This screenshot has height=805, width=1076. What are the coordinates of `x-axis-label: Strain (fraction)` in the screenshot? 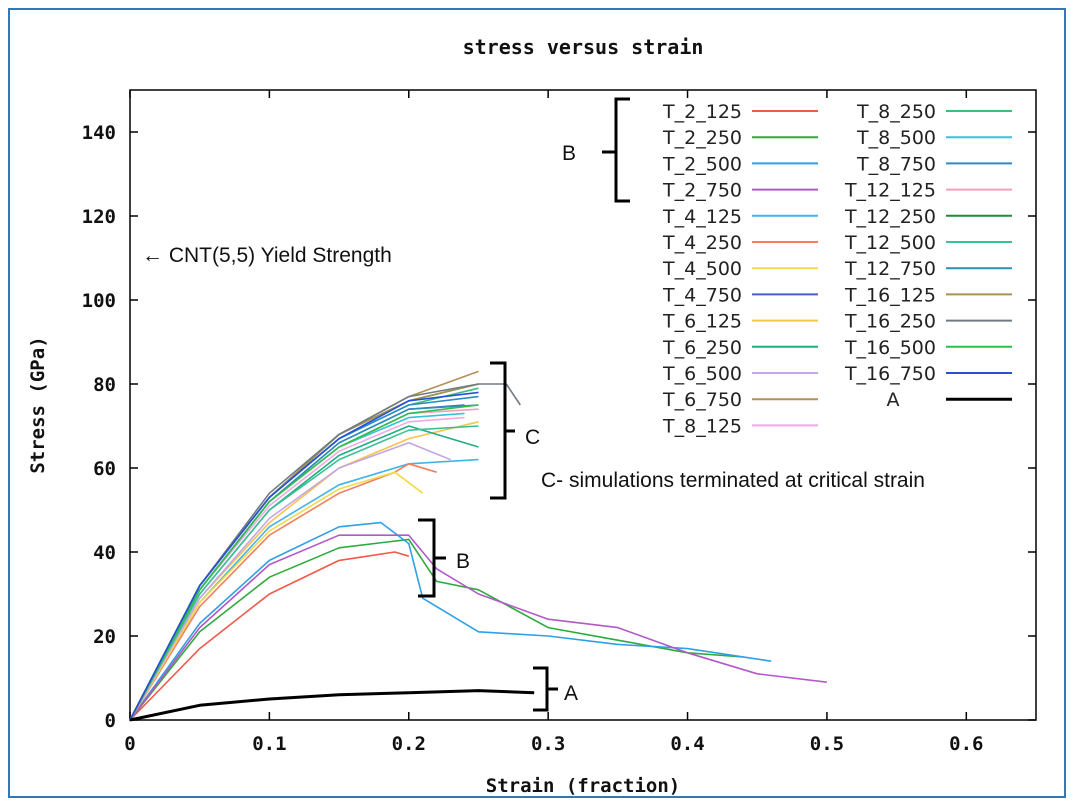 It's located at (583, 786).